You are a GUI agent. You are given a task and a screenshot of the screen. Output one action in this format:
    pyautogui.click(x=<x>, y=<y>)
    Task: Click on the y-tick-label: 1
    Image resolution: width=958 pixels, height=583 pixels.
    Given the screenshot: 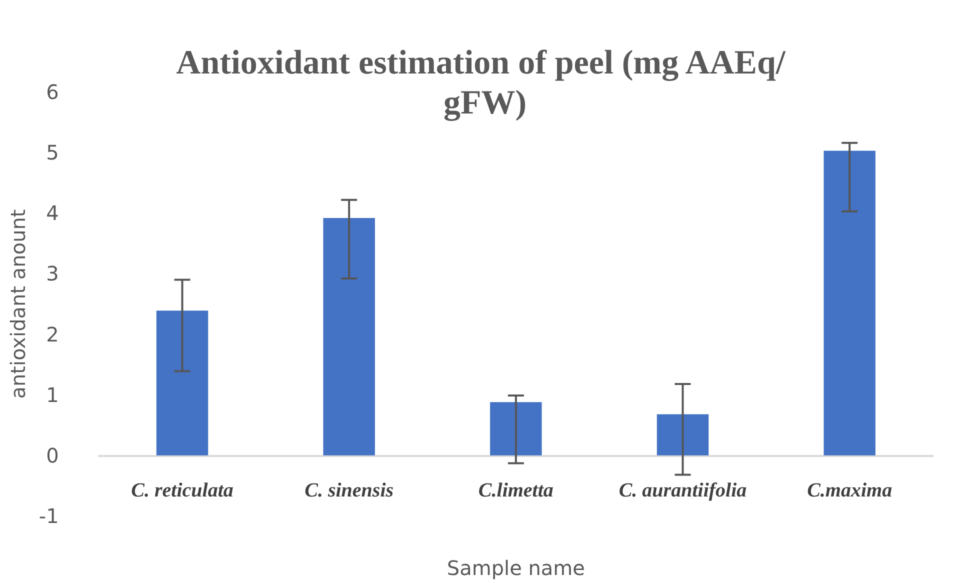 What is the action you would take?
    pyautogui.click(x=52, y=394)
    